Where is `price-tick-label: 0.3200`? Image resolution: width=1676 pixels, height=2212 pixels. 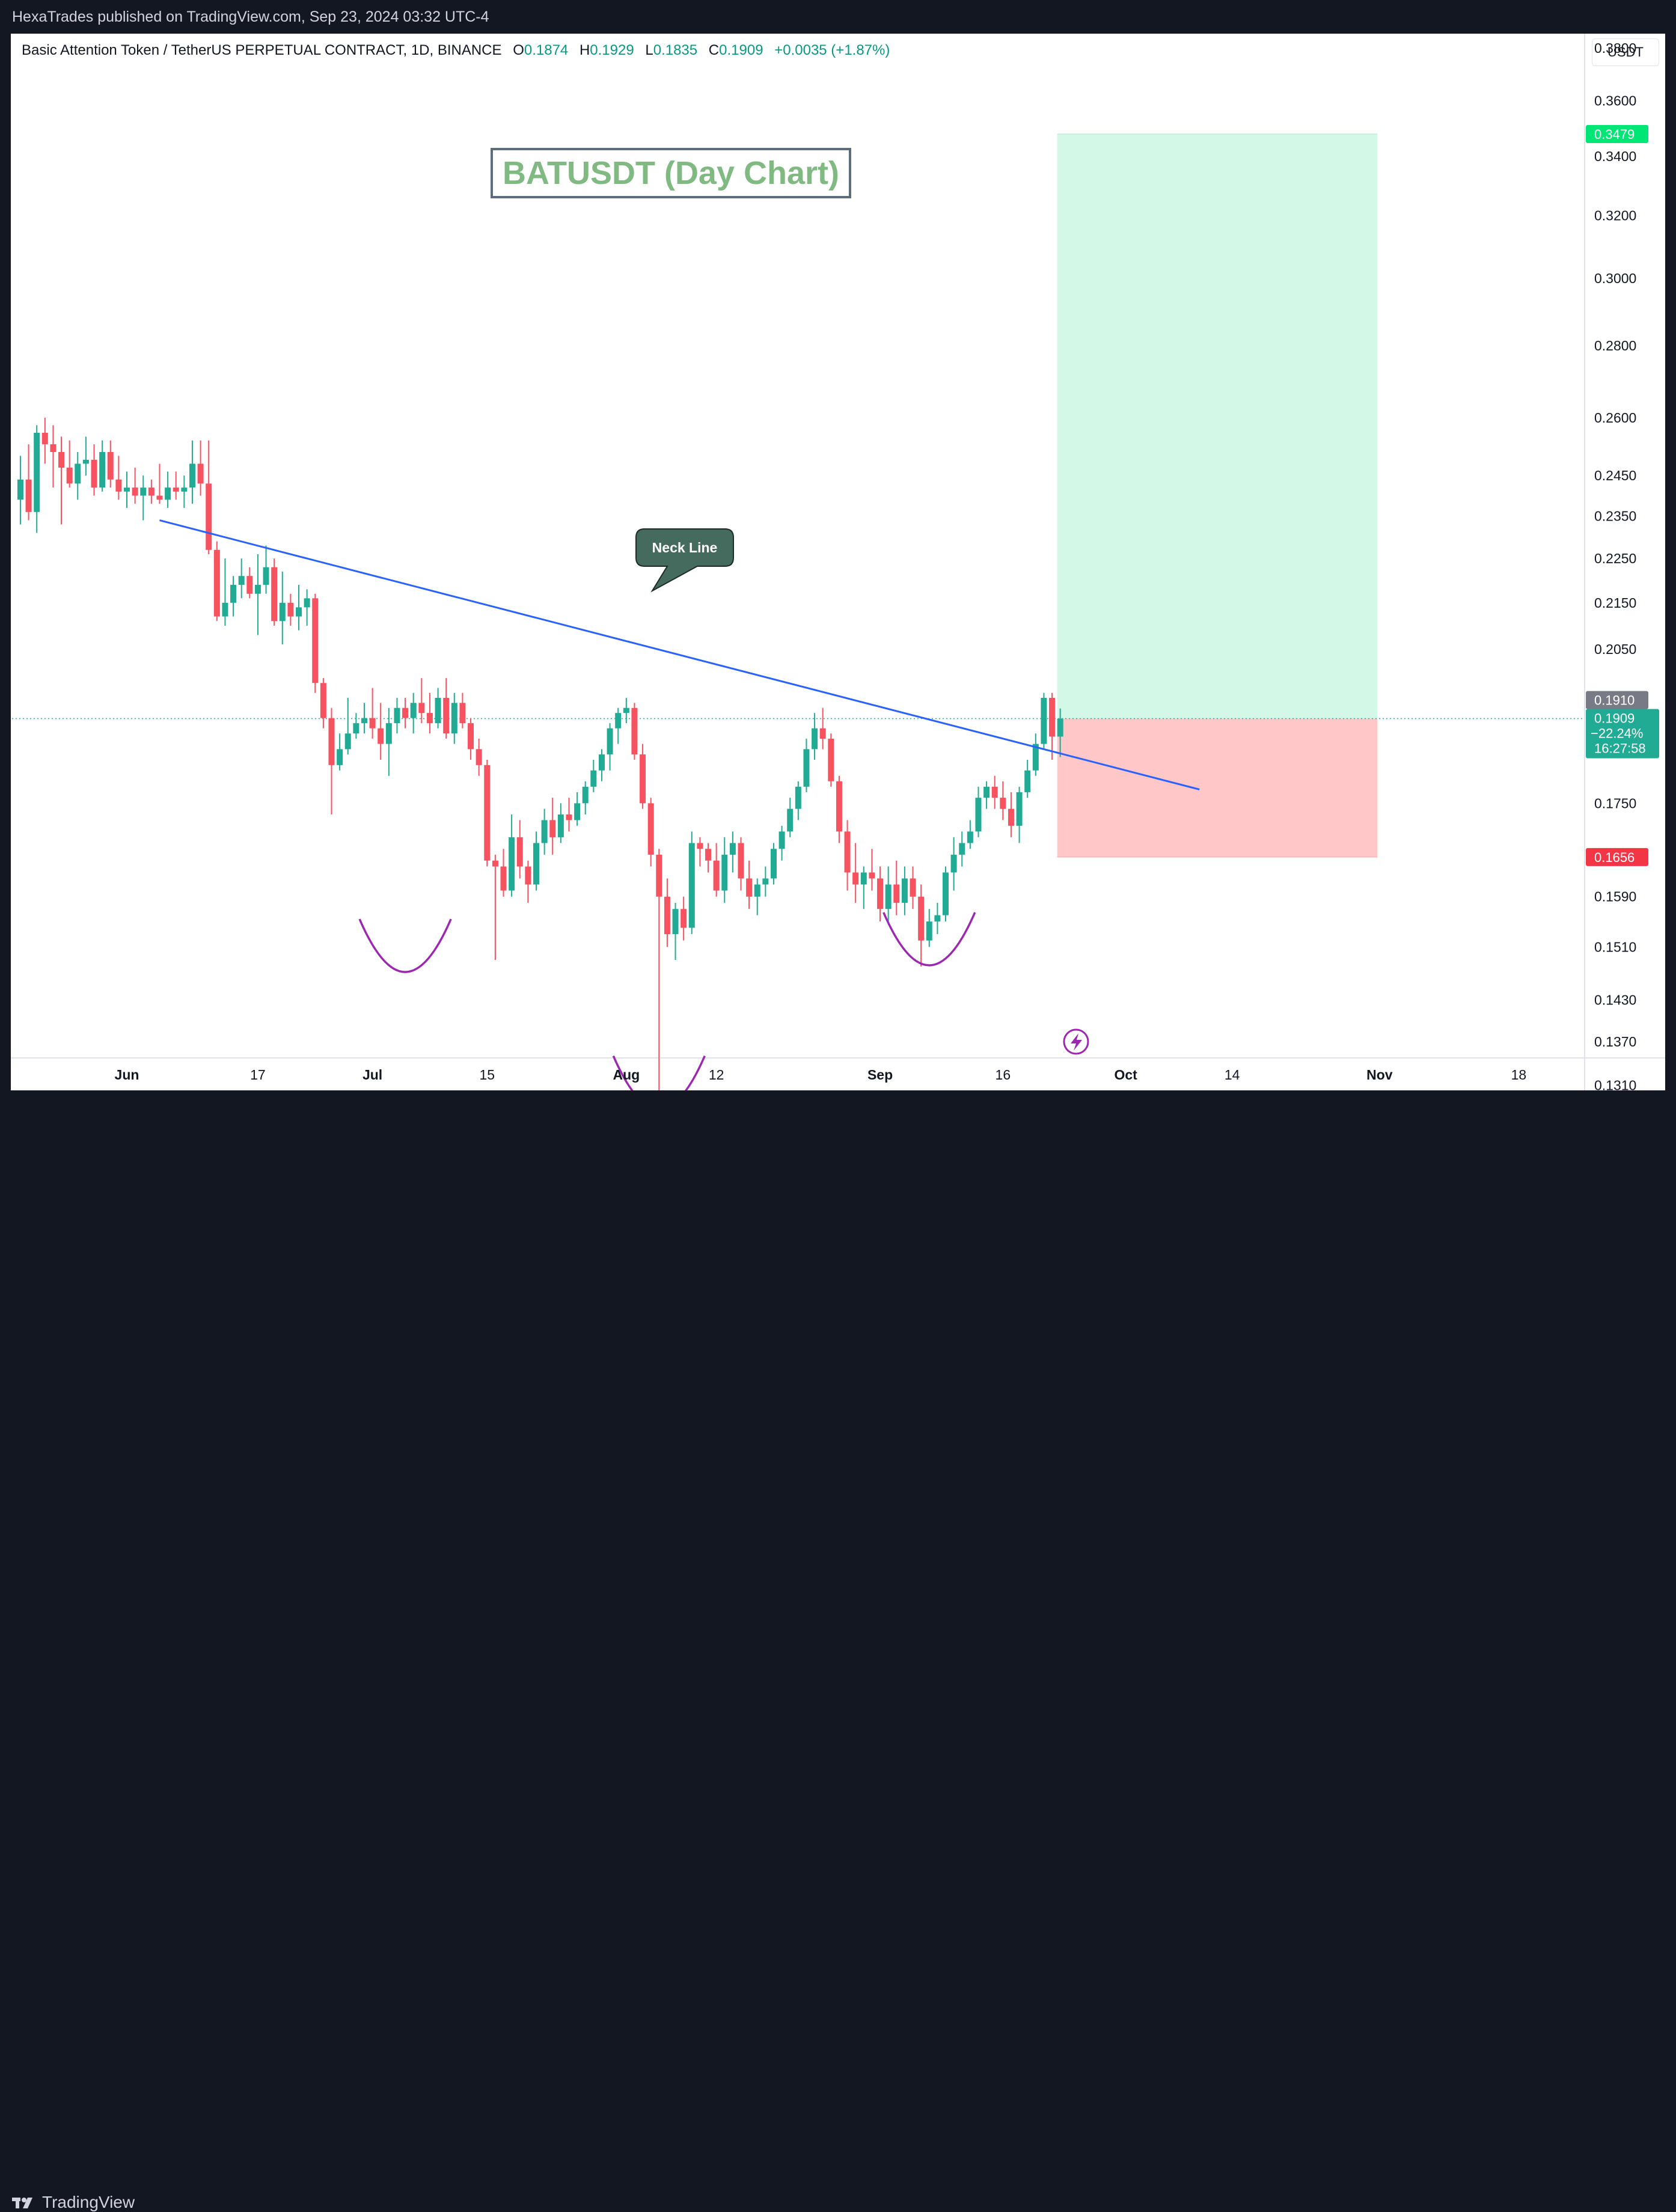 price-tick-label: 0.3200 is located at coordinates (1615, 215).